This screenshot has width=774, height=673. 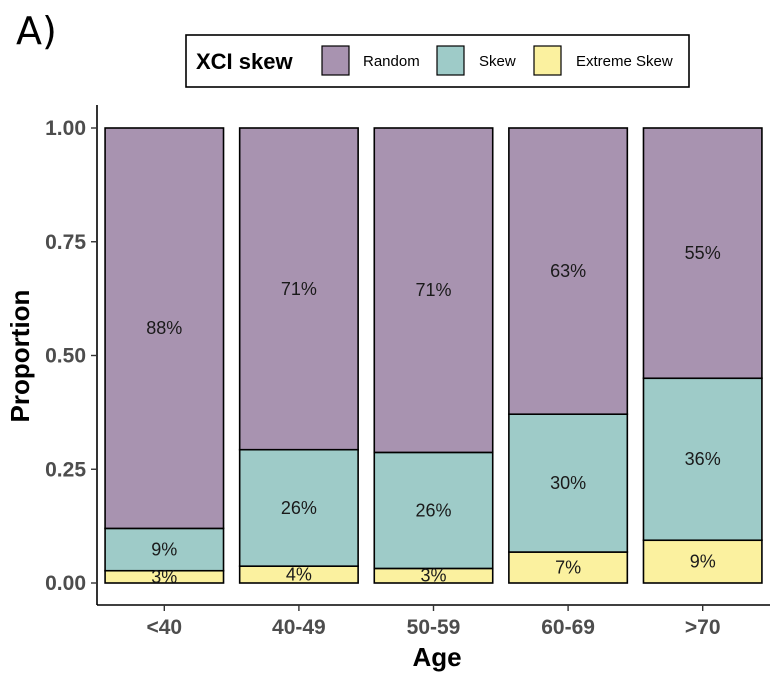 I want to click on data-label-random-4: 63%, so click(x=568, y=271).